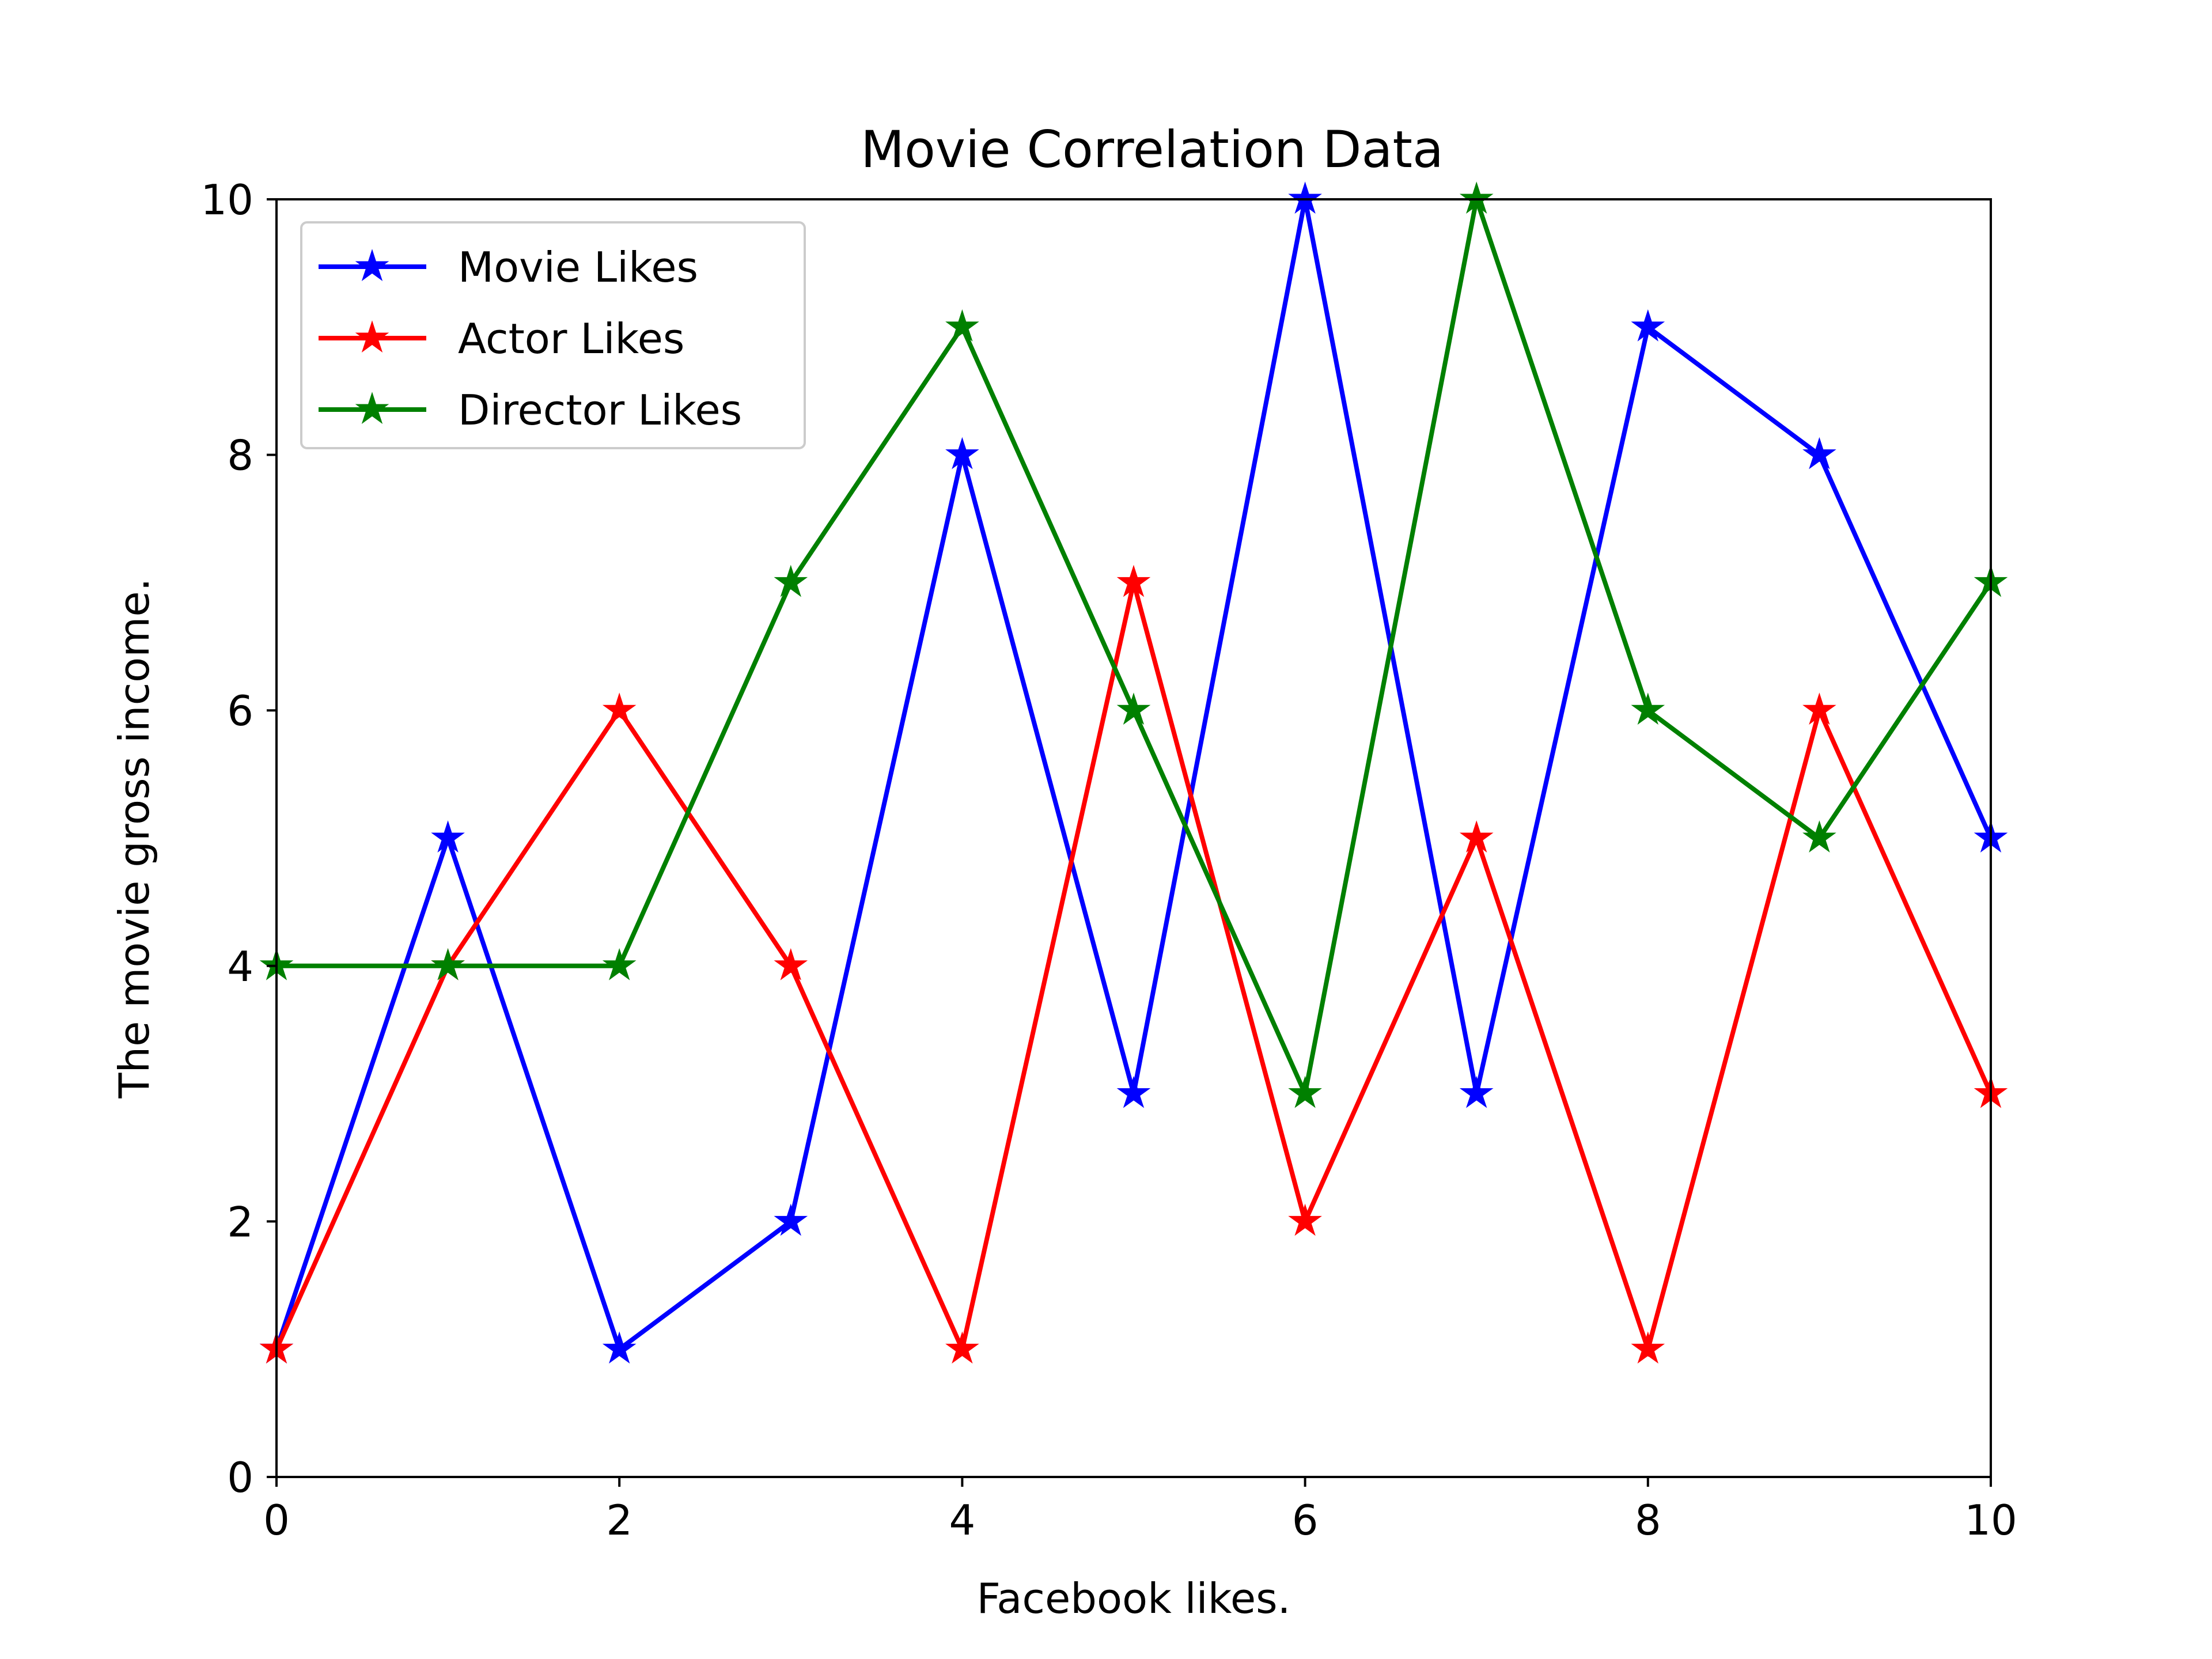 The width and height of the screenshot is (2212, 1659). I want to click on y-tick-label: 0, so click(240, 1477).